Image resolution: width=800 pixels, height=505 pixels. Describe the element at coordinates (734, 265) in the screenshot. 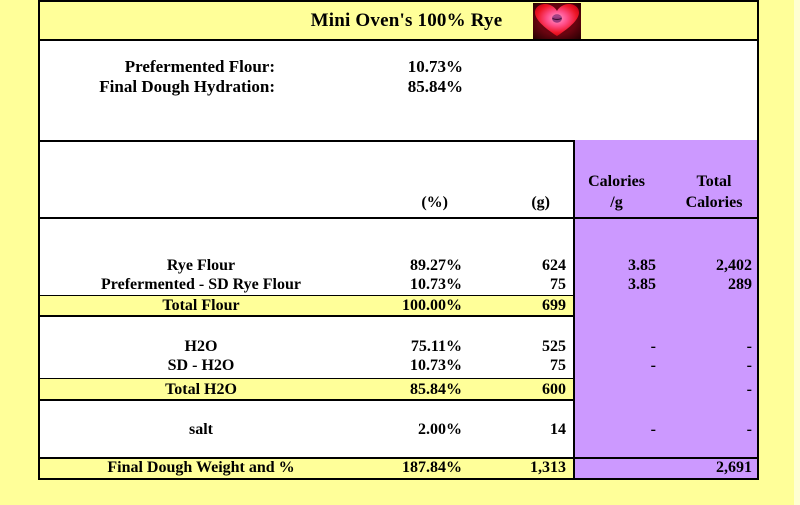

I see `cell-total-calories: 2,402` at that location.